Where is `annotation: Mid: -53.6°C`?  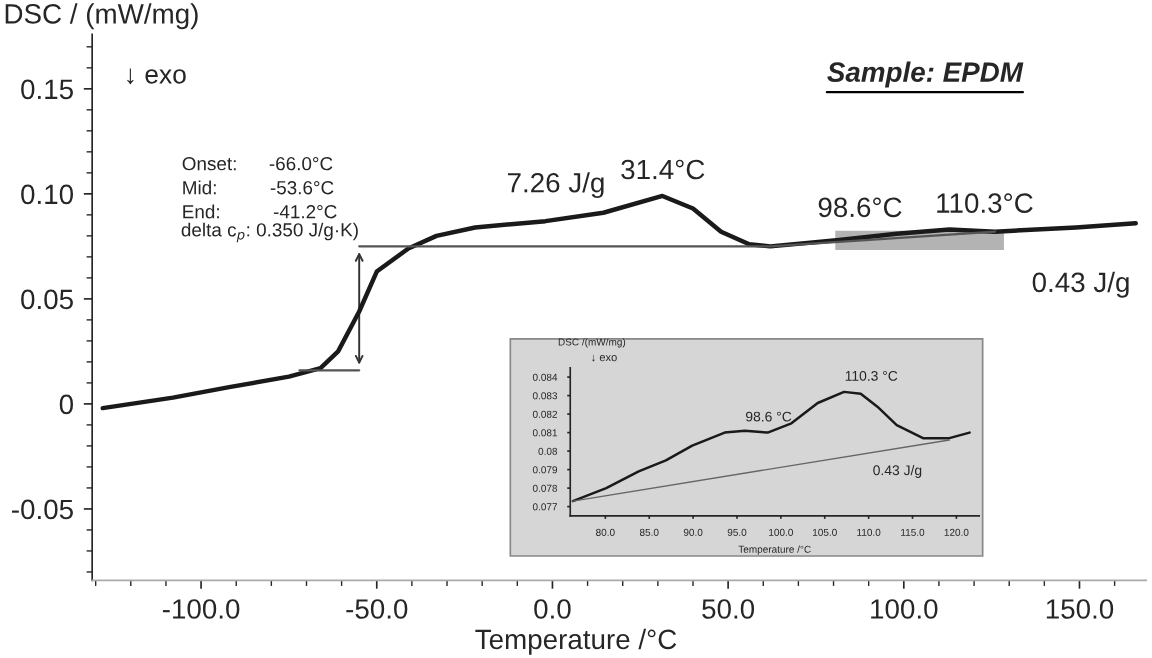
annotation: Mid: -53.6°C is located at coordinates (258, 187).